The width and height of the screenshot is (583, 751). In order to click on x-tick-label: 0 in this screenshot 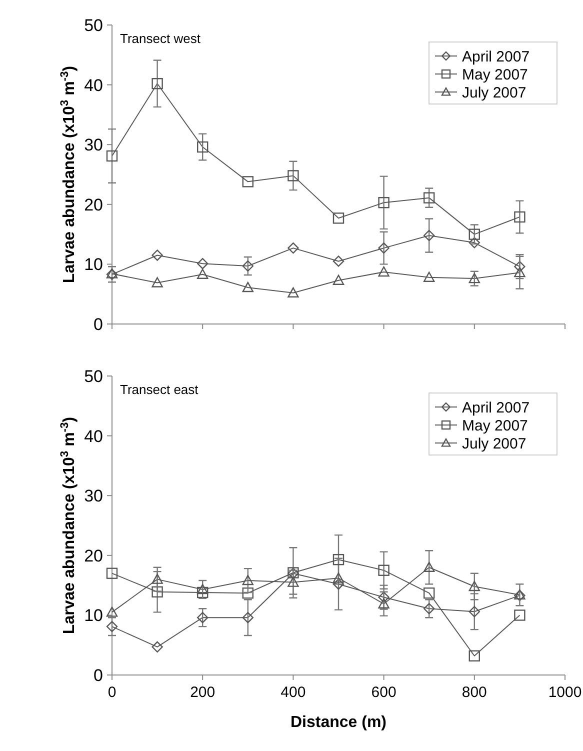, I will do `click(112, 692)`.